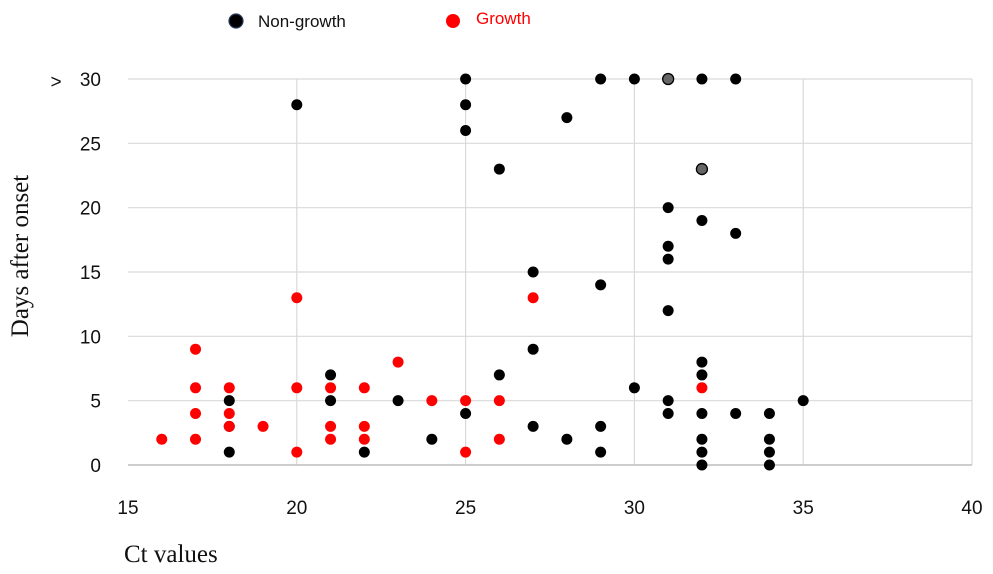 This screenshot has height=574, width=993. I want to click on legend-marker-growth, so click(453, 21).